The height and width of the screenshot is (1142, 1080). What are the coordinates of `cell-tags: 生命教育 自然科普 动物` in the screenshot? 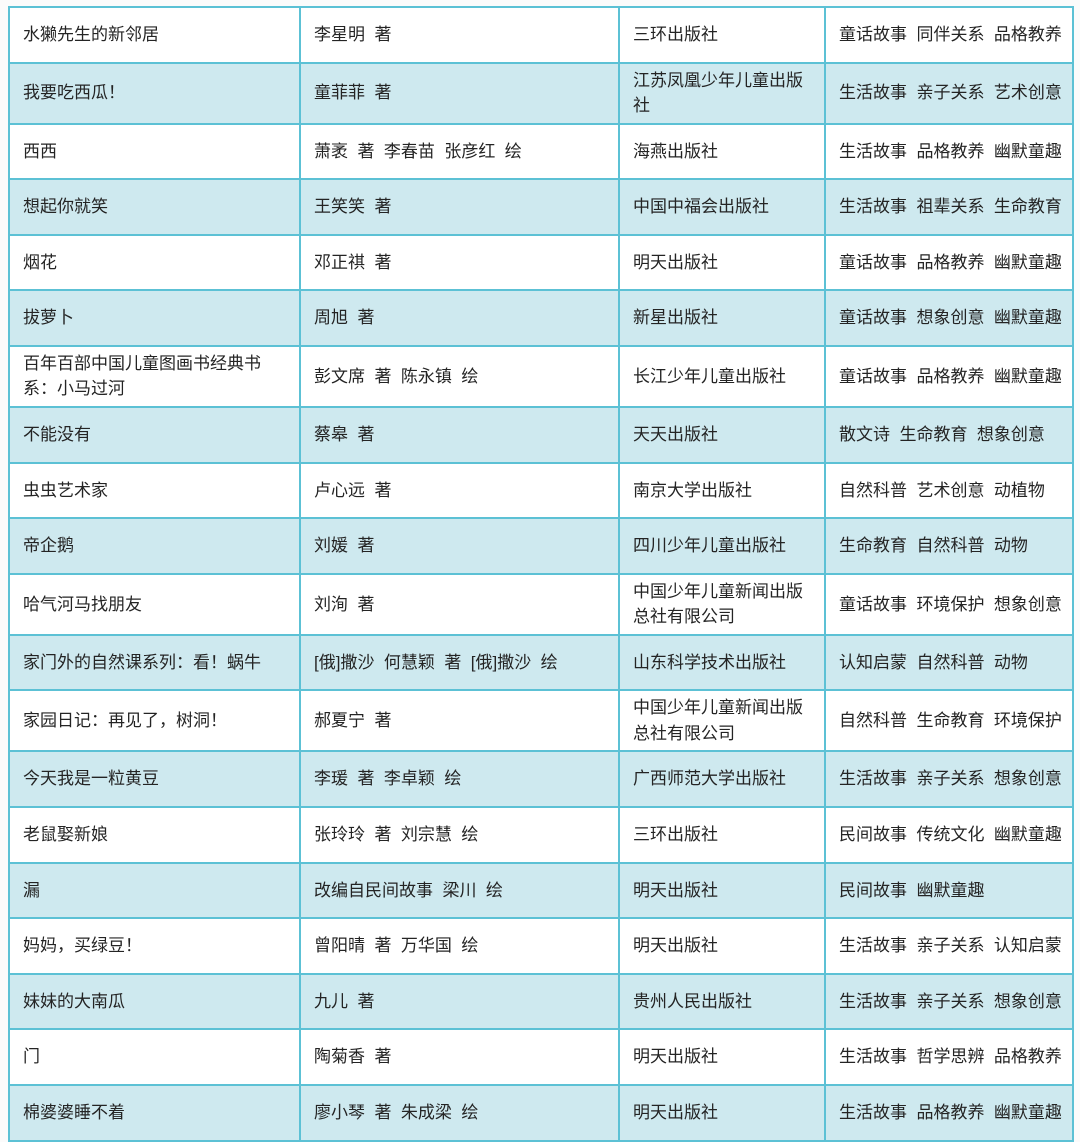 It's located at (949, 546).